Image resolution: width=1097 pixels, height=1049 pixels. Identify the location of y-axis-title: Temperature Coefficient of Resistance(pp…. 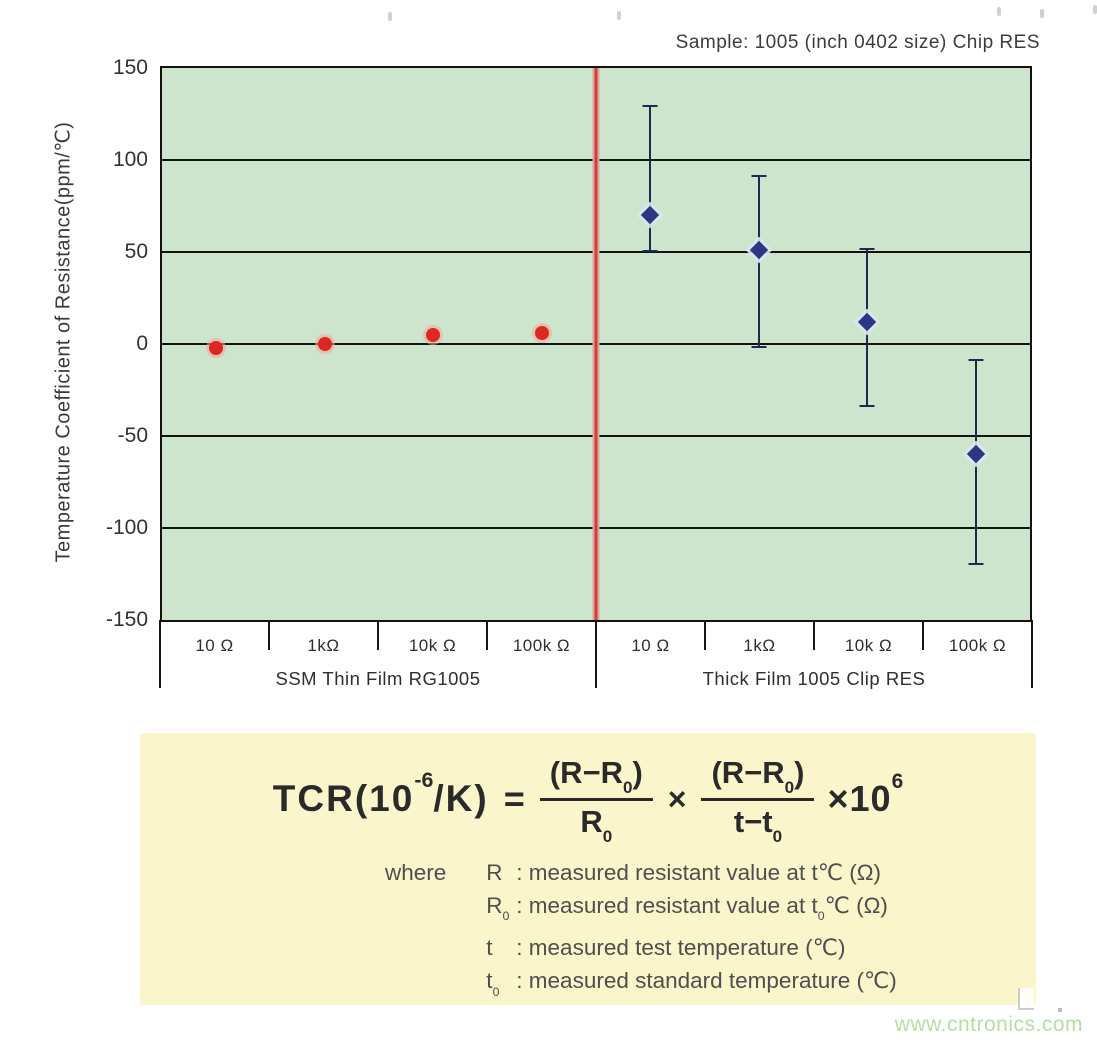
(63, 342).